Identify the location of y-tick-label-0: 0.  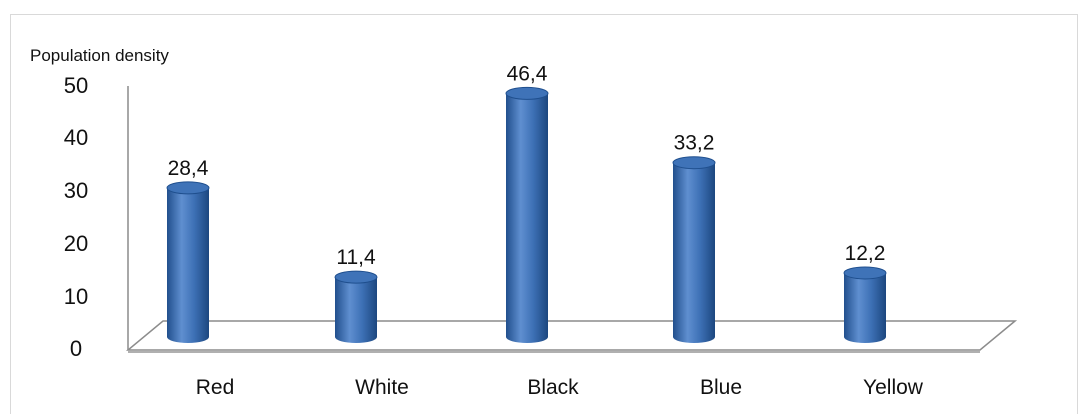
(76, 348).